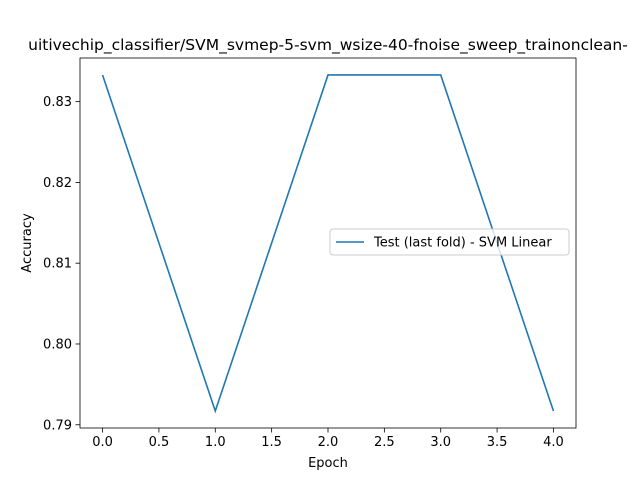  I want to click on x-tick-label: 2.0, so click(328, 442).